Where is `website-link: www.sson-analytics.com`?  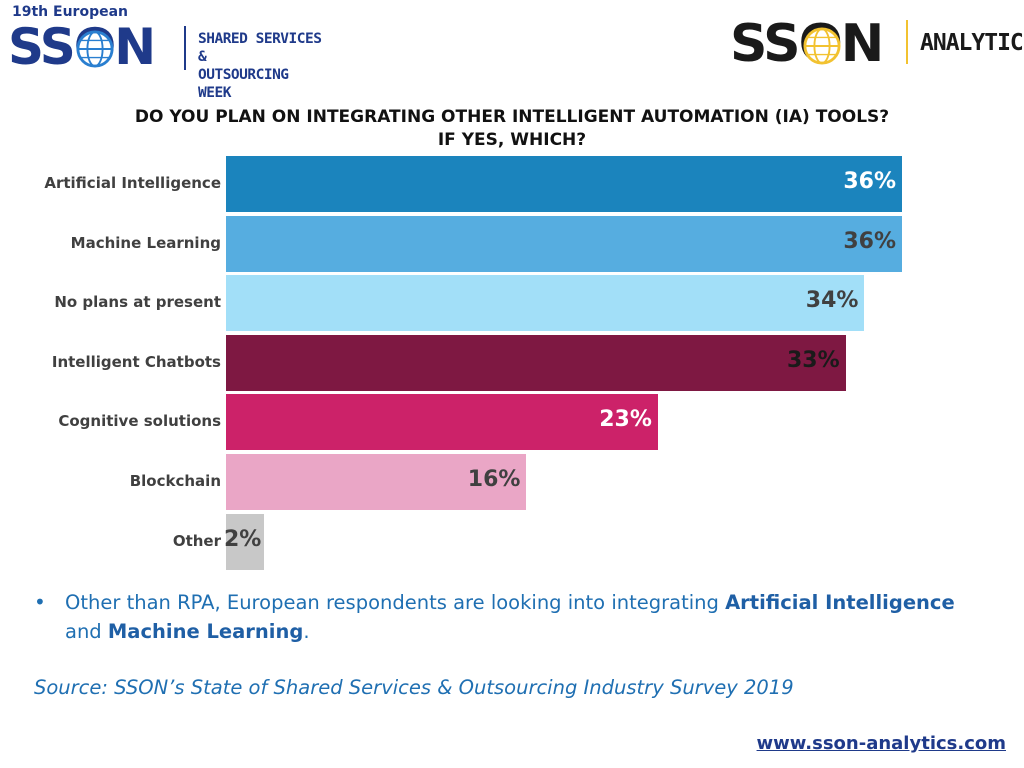
website-link: www.sson-analytics.com is located at coordinates (881, 743).